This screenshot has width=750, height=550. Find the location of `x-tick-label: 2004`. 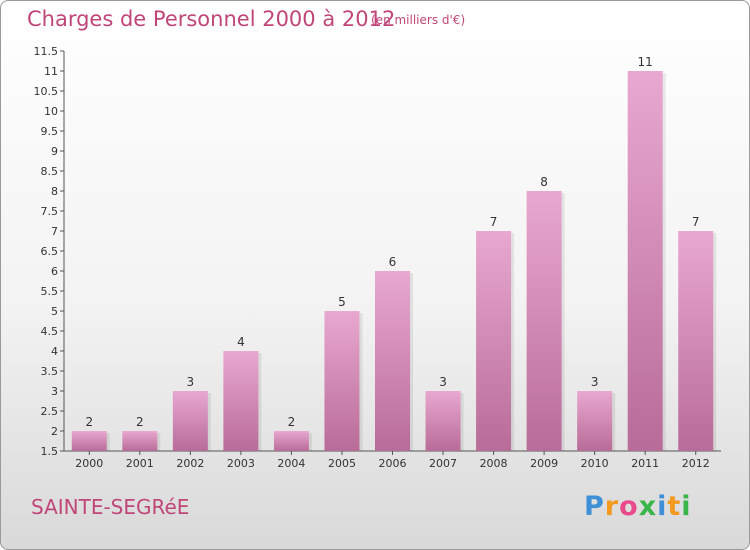

x-tick-label: 2004 is located at coordinates (291, 463).